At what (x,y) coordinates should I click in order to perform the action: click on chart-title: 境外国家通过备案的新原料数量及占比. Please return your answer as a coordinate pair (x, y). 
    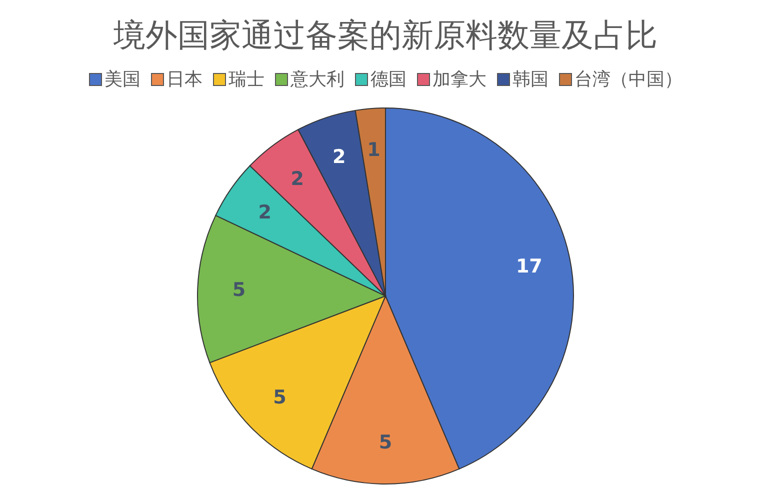
    Looking at the image, I should click on (385, 35).